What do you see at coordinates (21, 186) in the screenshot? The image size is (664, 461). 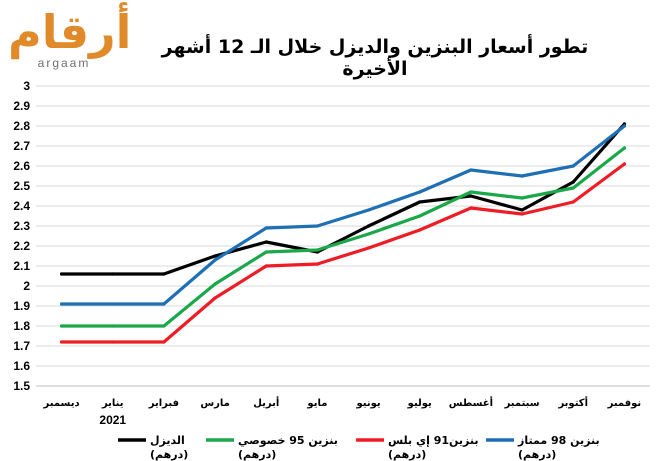 I see `y-tick-label: 2.5` at bounding box center [21, 186].